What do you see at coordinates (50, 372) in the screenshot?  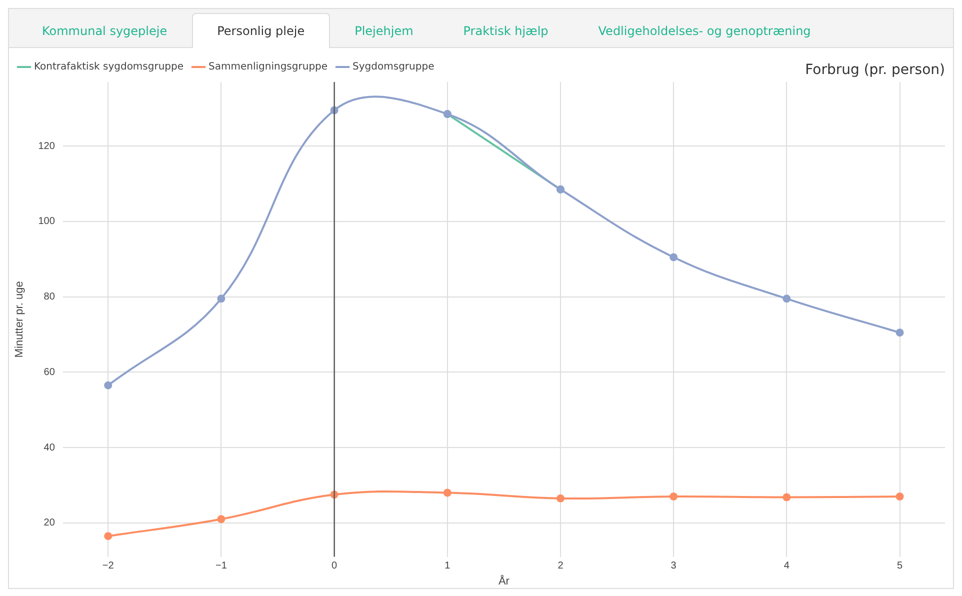 I see `y-tick-label: 60` at bounding box center [50, 372].